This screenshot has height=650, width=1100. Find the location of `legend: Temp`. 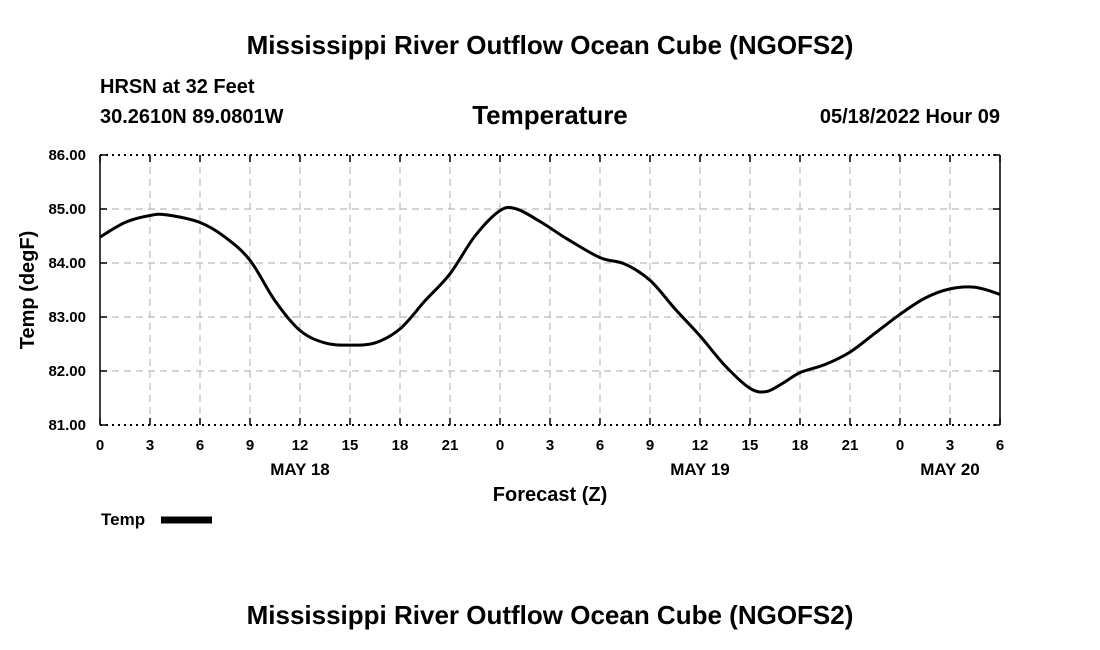

legend: Temp is located at coordinates (156, 519).